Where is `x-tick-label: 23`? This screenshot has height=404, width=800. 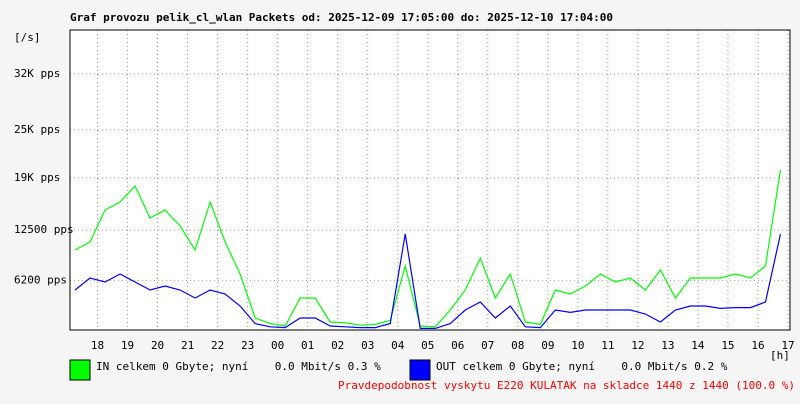
x-tick-label: 23 is located at coordinates (247, 345).